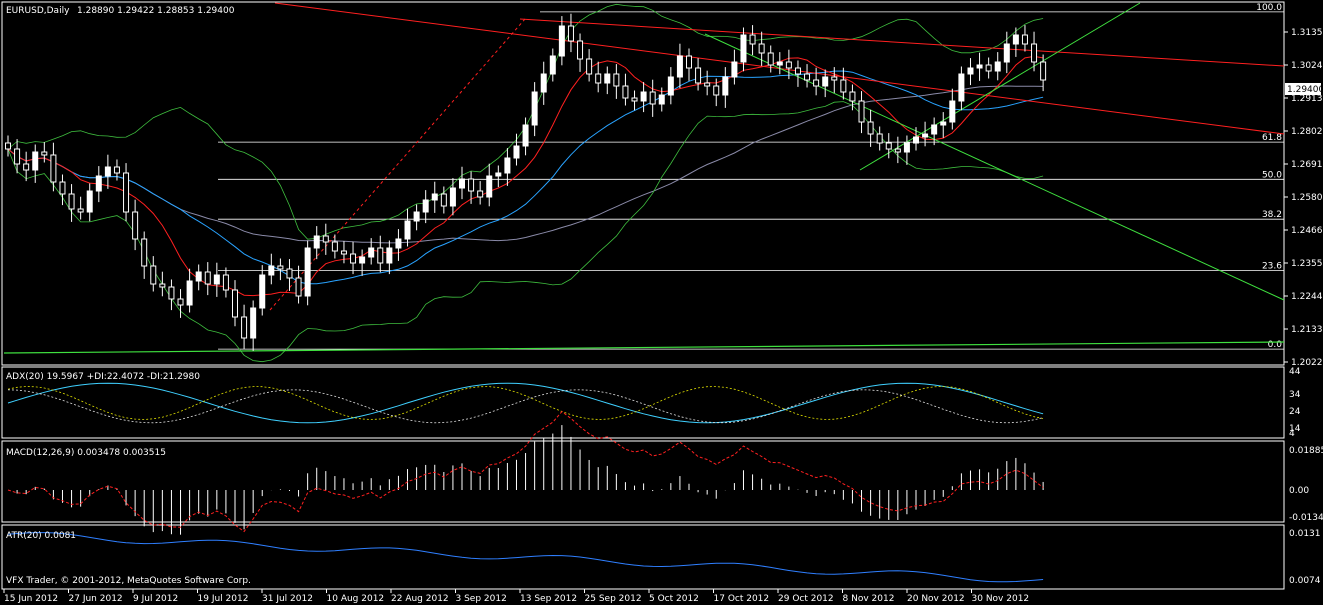 The height and width of the screenshot is (605, 1323). I want to click on macd-axis-label: 0.01885, so click(1306, 451).